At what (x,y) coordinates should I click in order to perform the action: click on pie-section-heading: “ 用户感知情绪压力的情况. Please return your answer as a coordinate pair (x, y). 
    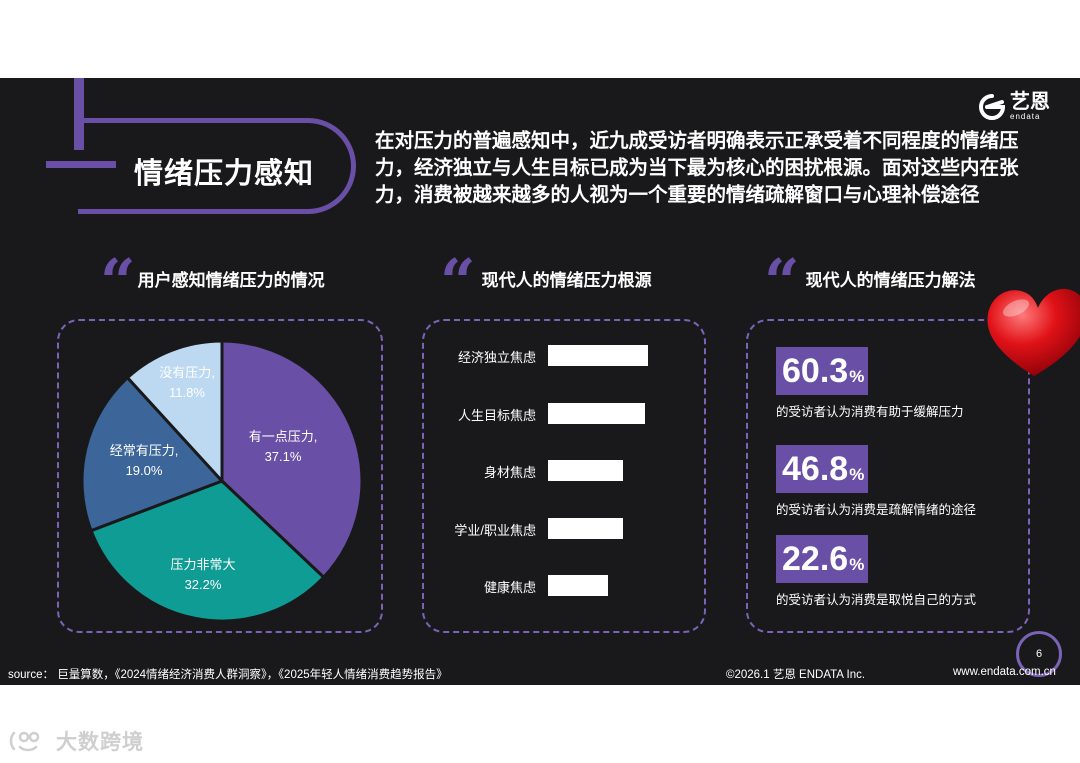
    Looking at the image, I should click on (212, 281).